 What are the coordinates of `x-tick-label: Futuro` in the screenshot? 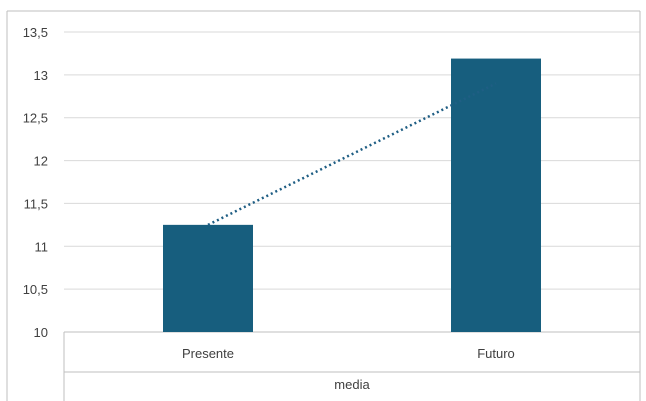 It's located at (496, 353).